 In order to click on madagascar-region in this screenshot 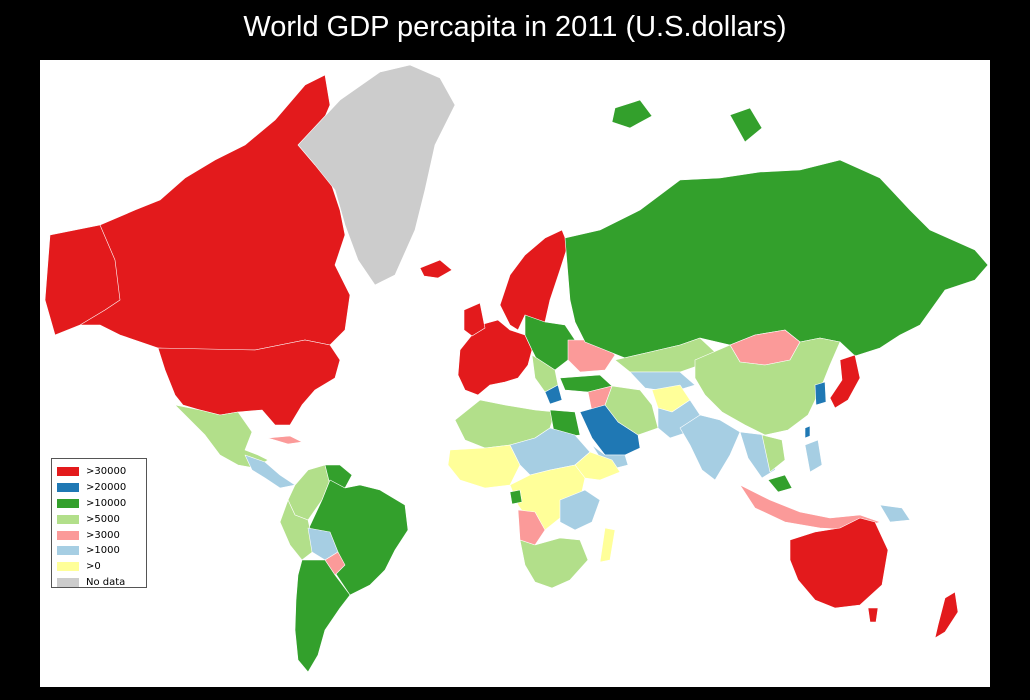, I will do `click(607, 545)`.